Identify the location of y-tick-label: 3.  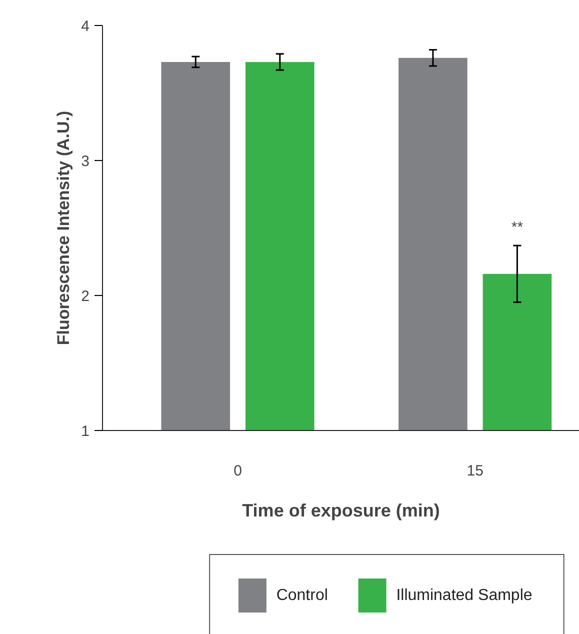
(85, 161).